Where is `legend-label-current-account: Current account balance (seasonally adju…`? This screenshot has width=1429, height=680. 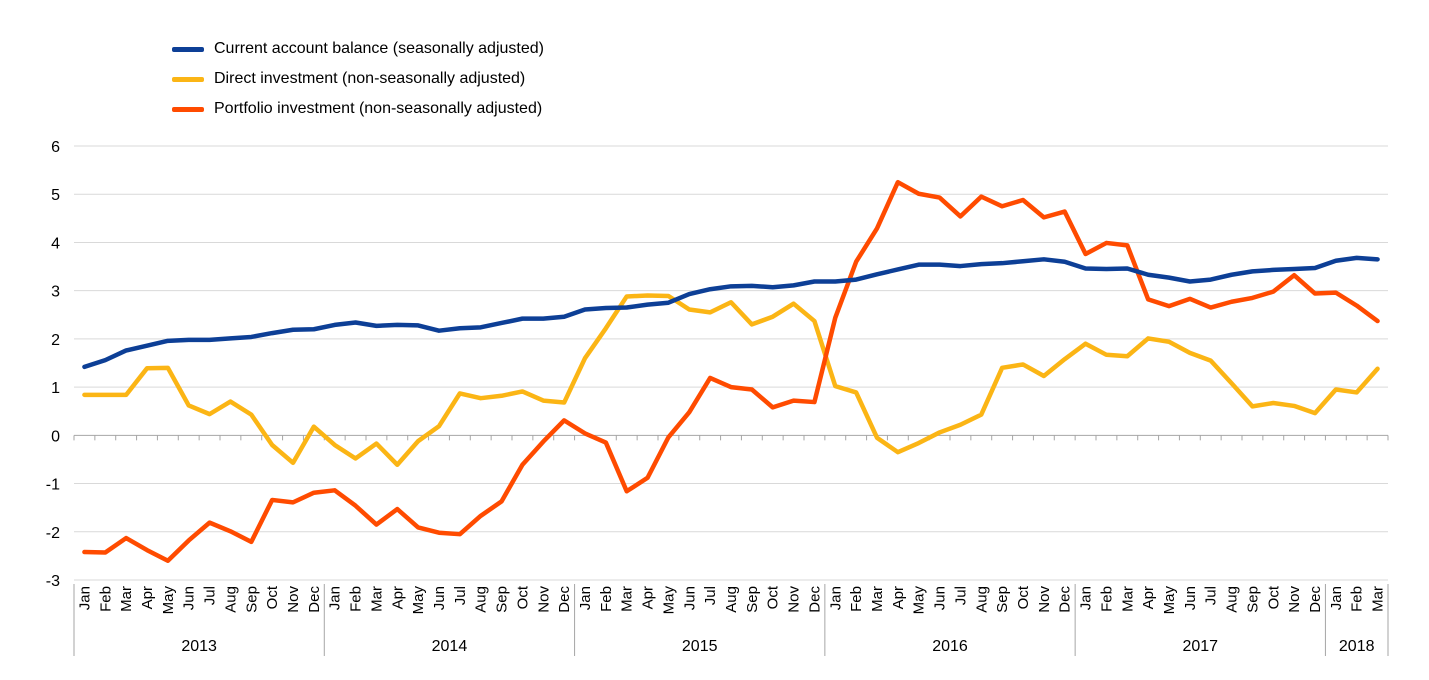
legend-label-current-account: Current account balance (seasonally adju… is located at coordinates (379, 48).